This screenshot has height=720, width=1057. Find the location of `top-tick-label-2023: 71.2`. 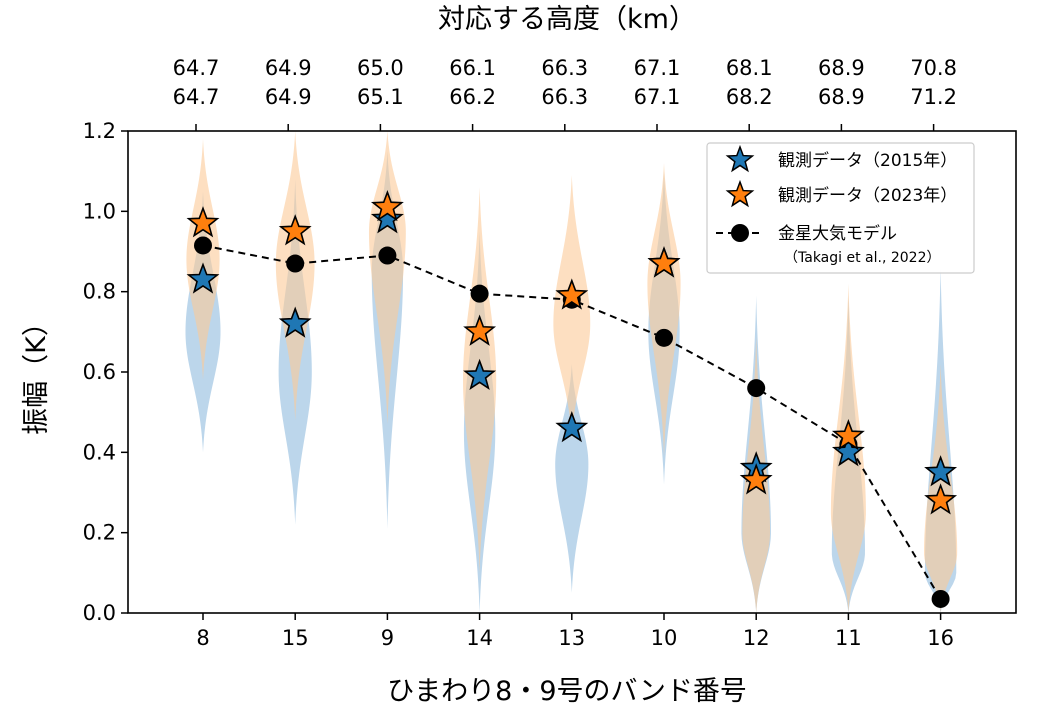

top-tick-label-2023: 71.2 is located at coordinates (933, 97).